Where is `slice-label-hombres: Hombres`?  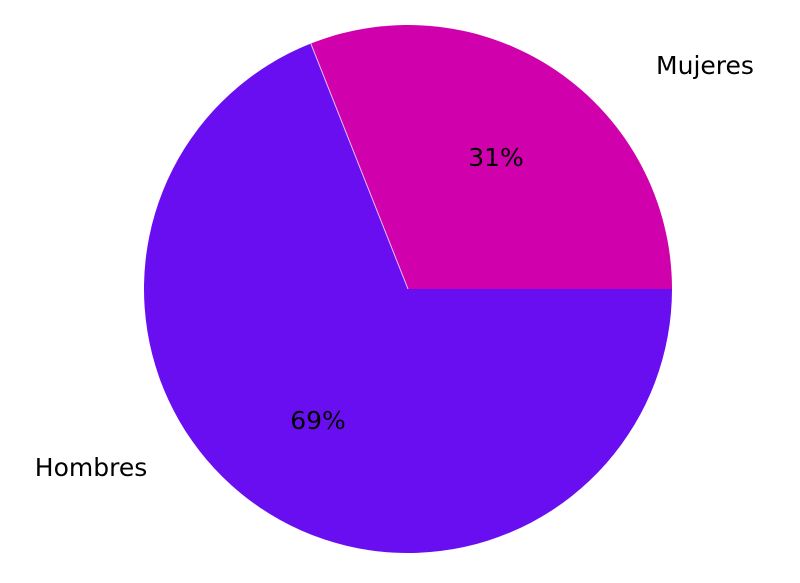
slice-label-hombres: Hombres is located at coordinates (91, 467).